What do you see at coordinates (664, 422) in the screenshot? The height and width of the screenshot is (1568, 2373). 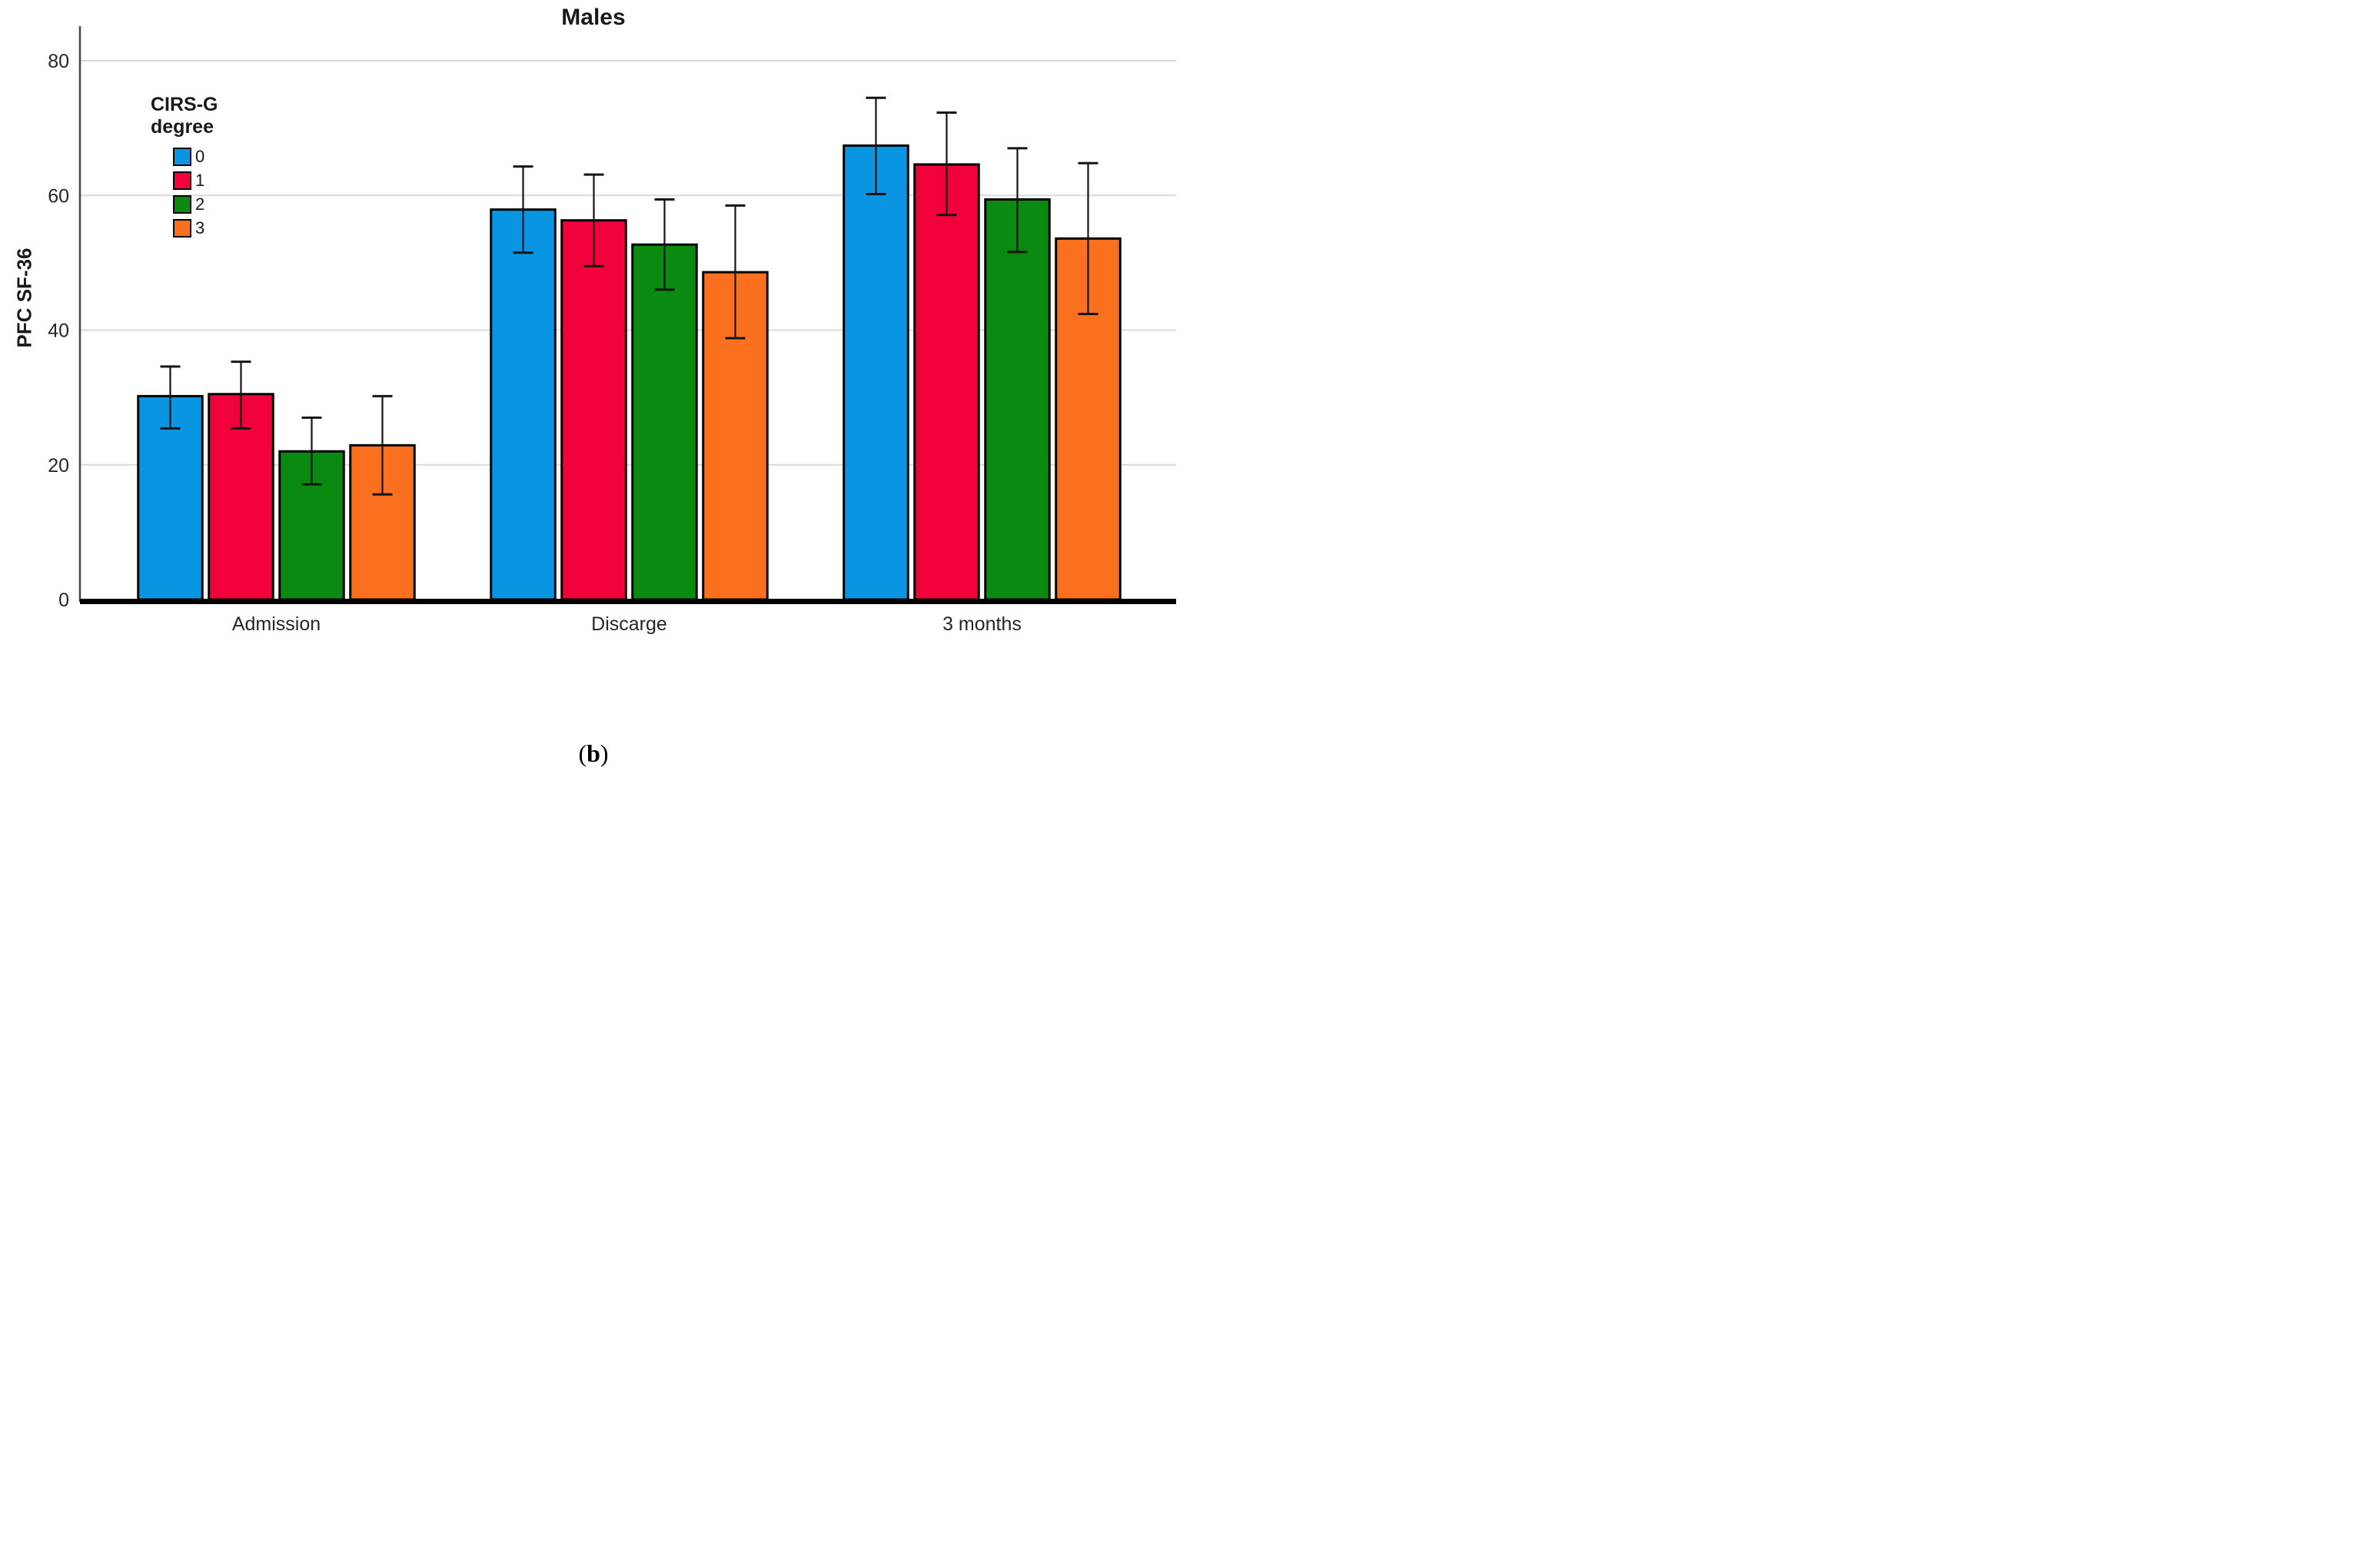 I see `bar-Discarge-deg2` at bounding box center [664, 422].